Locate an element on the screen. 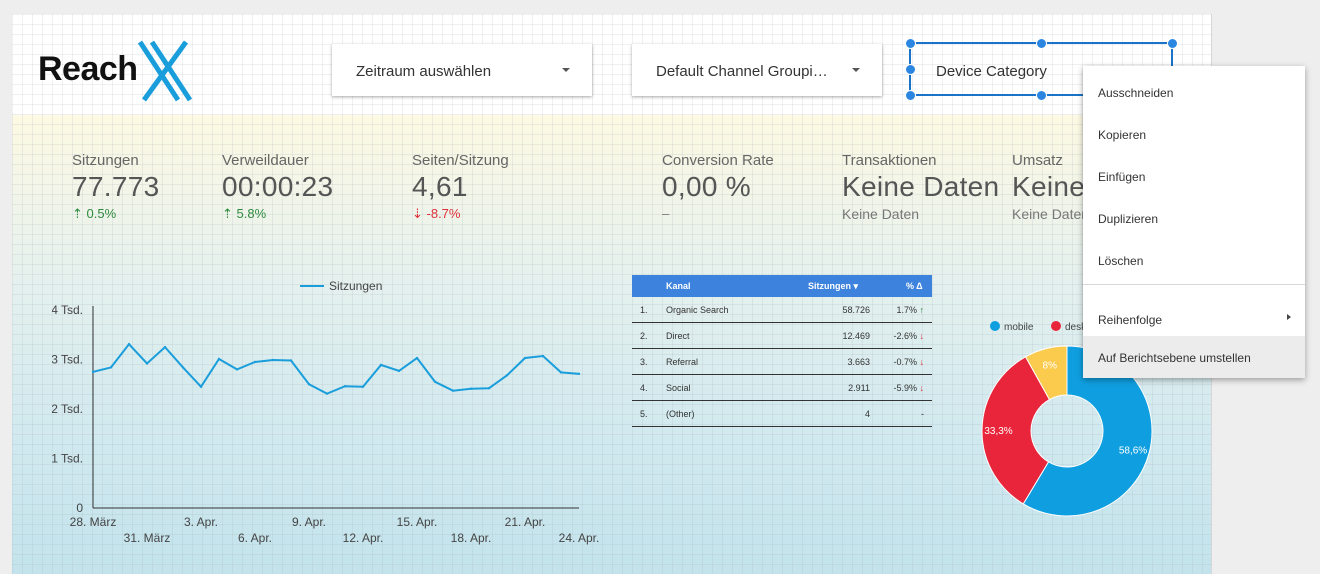 Image resolution: width=1320 pixels, height=574 pixels. y-tick-label: 4 Tsd. is located at coordinates (67, 310).